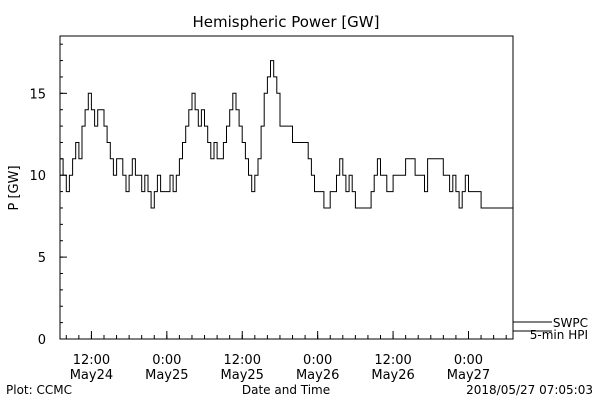 The width and height of the screenshot is (600, 400). What do you see at coordinates (48, 195) in the screenshot?
I see `y-axis: 0 5 10 15` at bounding box center [48, 195].